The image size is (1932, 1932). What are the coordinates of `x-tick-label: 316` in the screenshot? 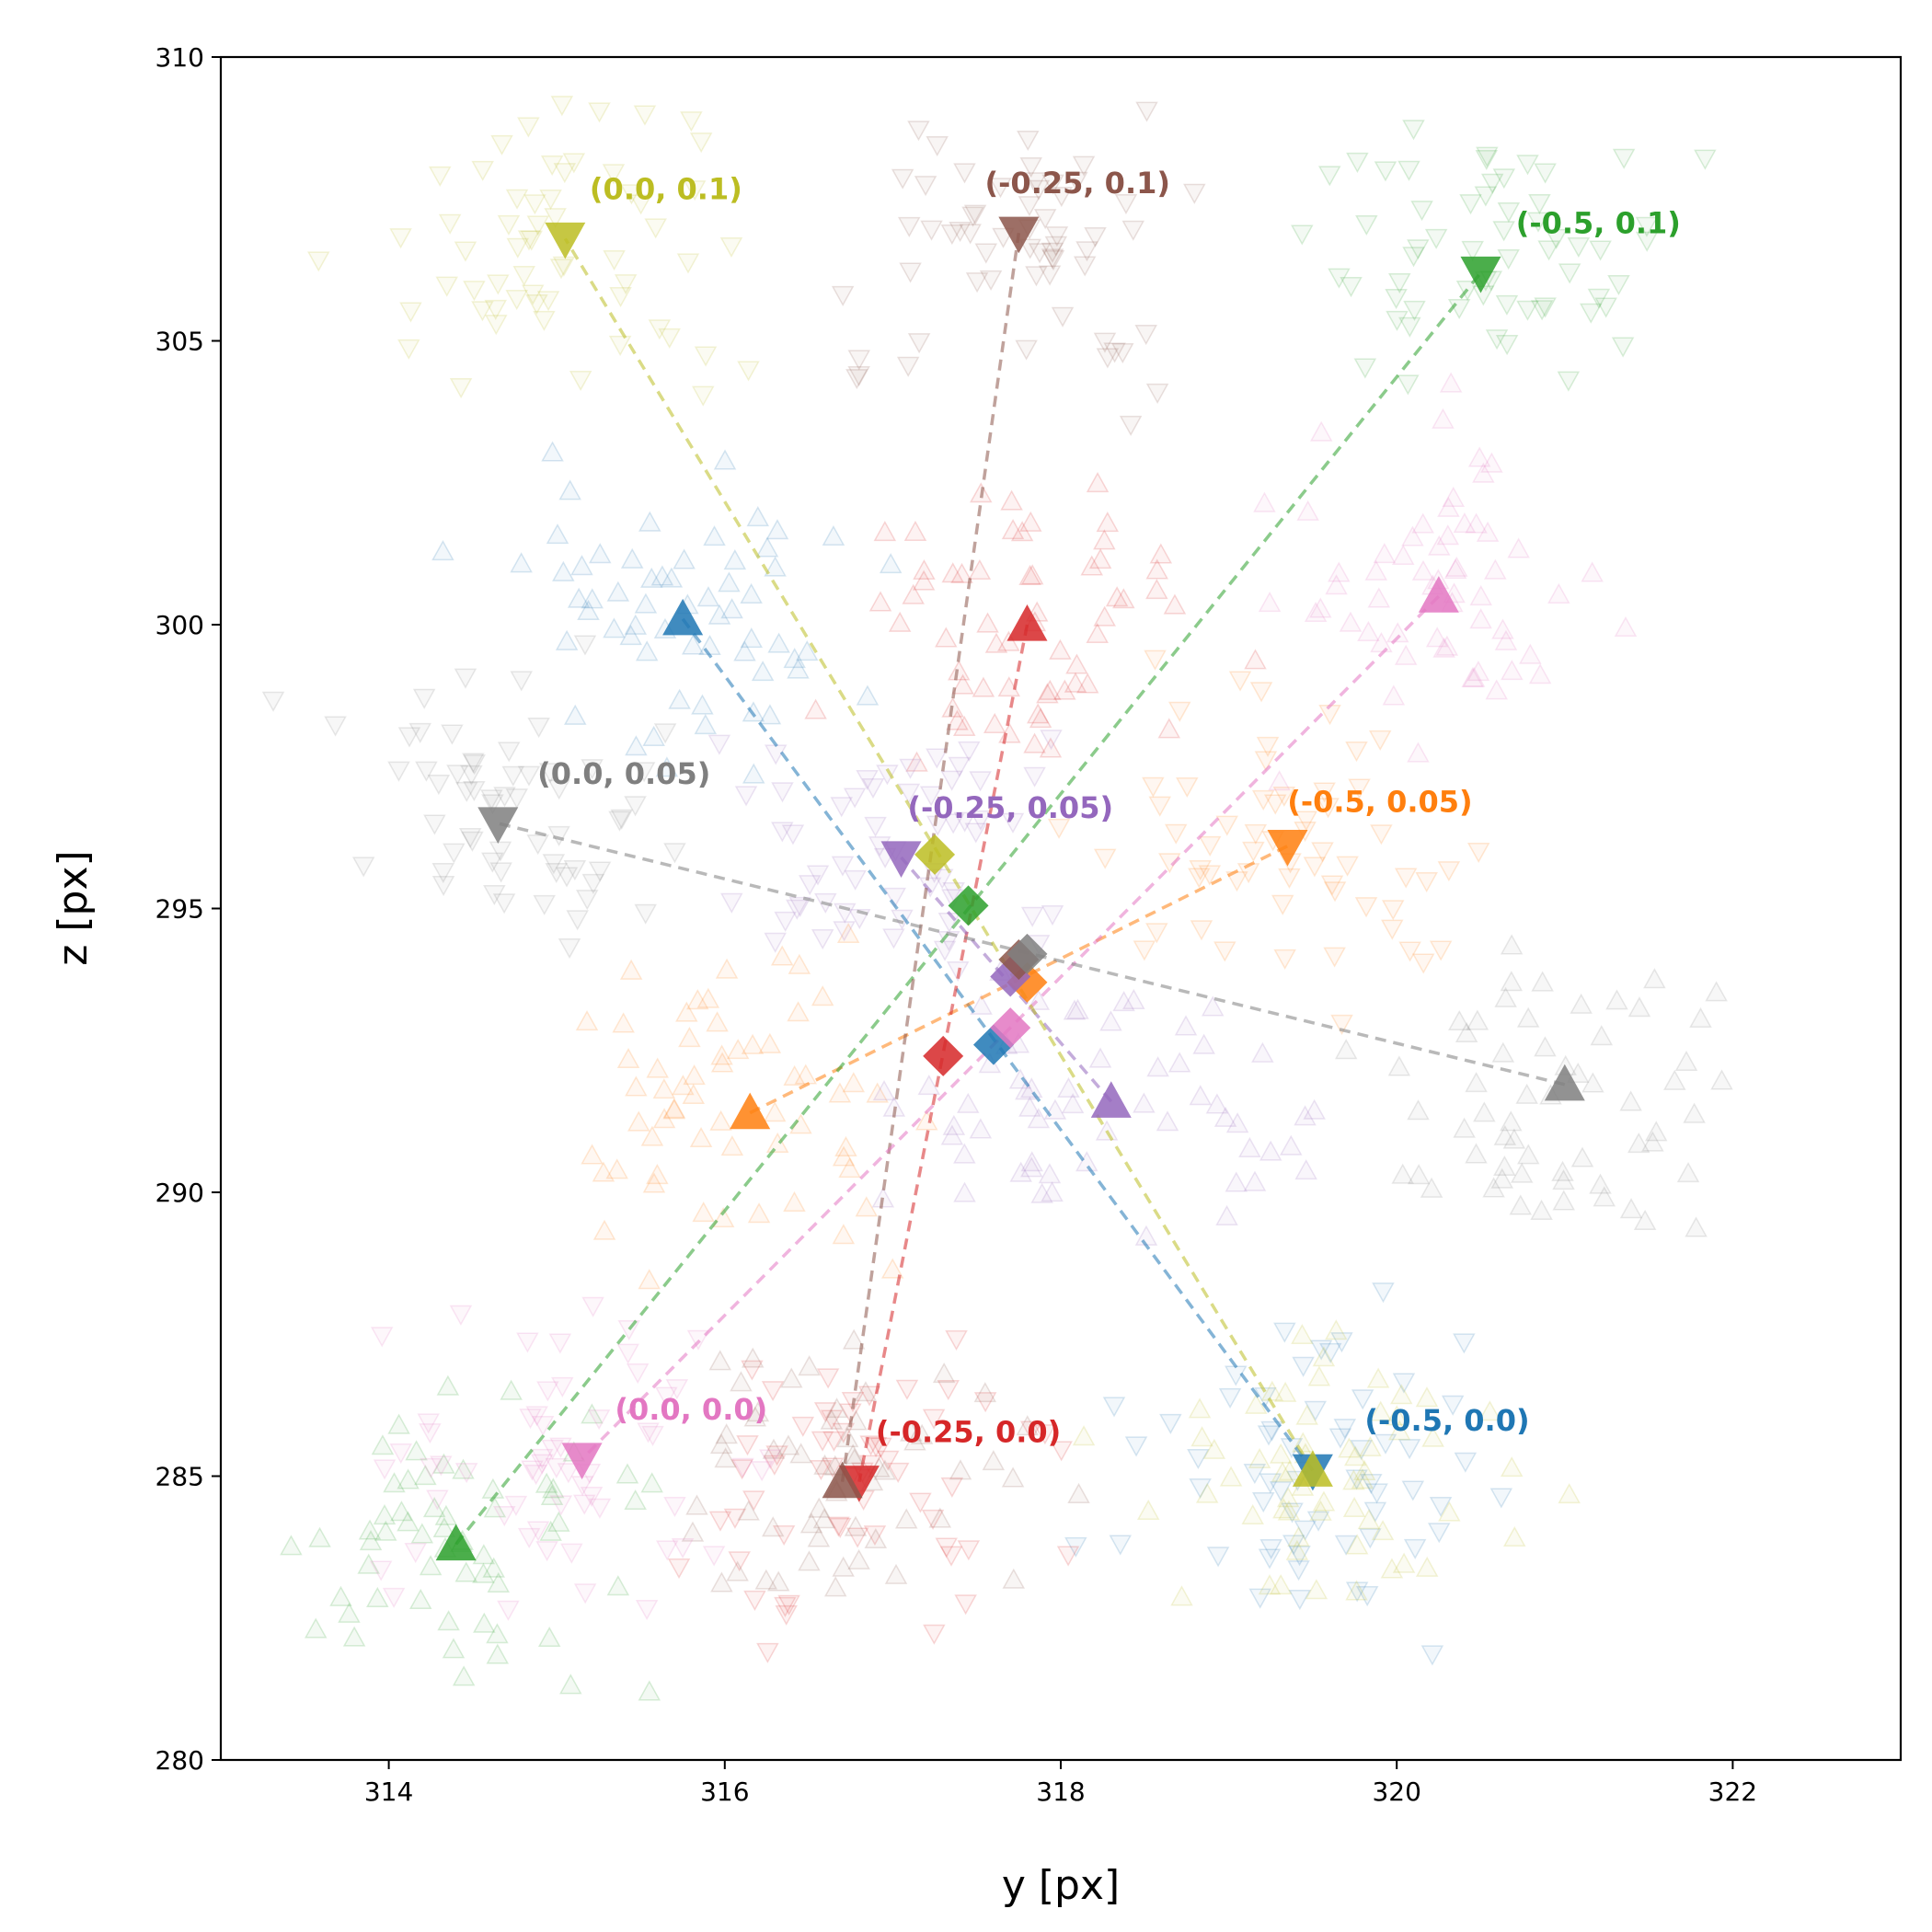 It's located at (724, 1792).